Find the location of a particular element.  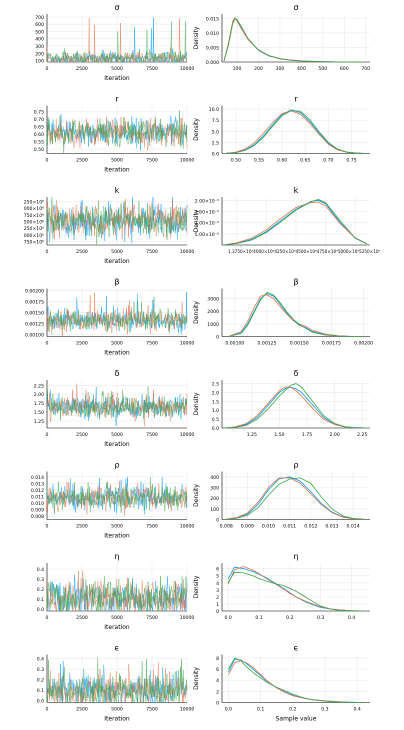

y-tick-label: 2 is located at coordinates (217, 692).